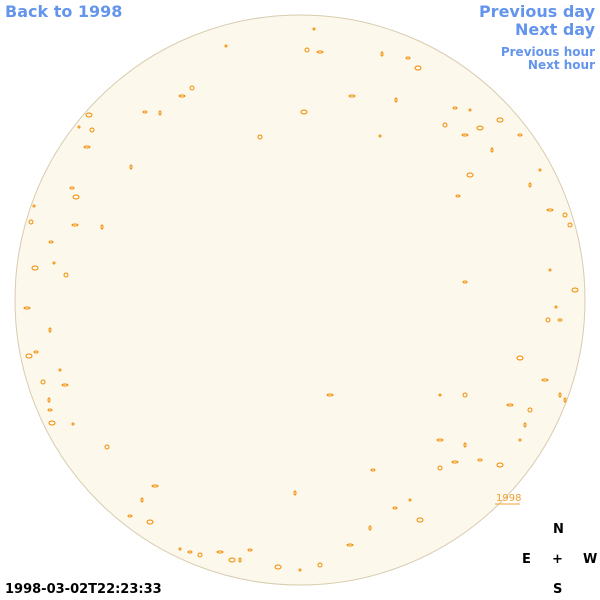 This screenshot has width=600, height=600. Describe the element at coordinates (555, 29) in the screenshot. I see `next-day-link: Next day` at that location.